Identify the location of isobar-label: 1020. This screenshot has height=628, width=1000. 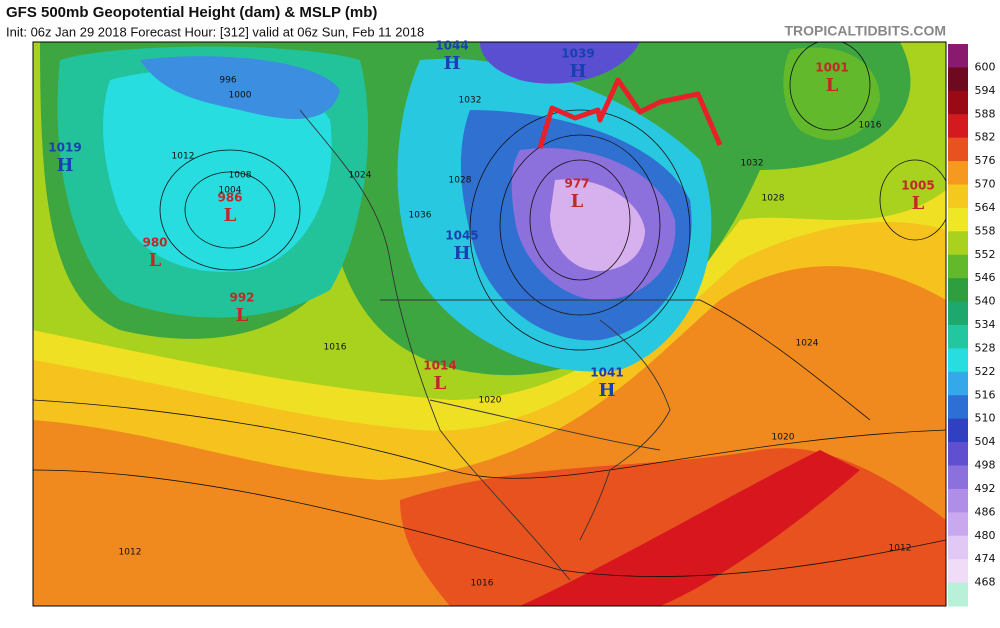
(490, 401).